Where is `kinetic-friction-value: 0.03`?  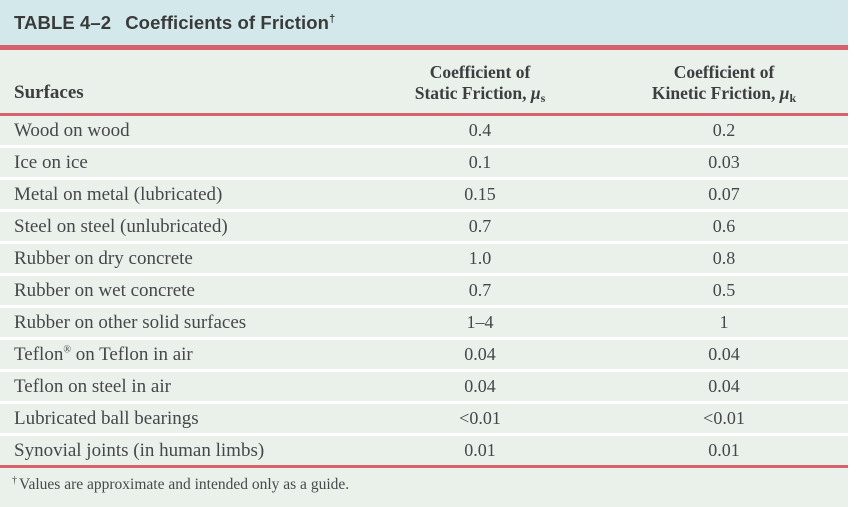
kinetic-friction-value: 0.03 is located at coordinates (724, 162).